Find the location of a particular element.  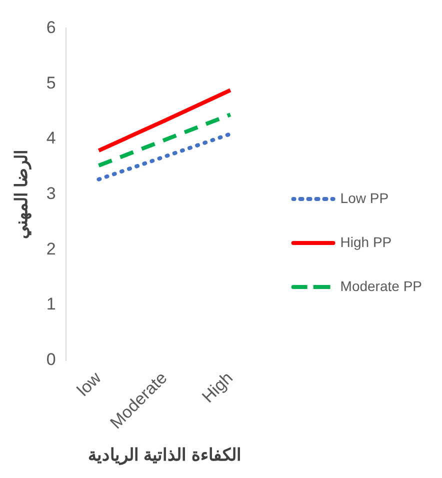

x-tick-label: High is located at coordinates (217, 387).